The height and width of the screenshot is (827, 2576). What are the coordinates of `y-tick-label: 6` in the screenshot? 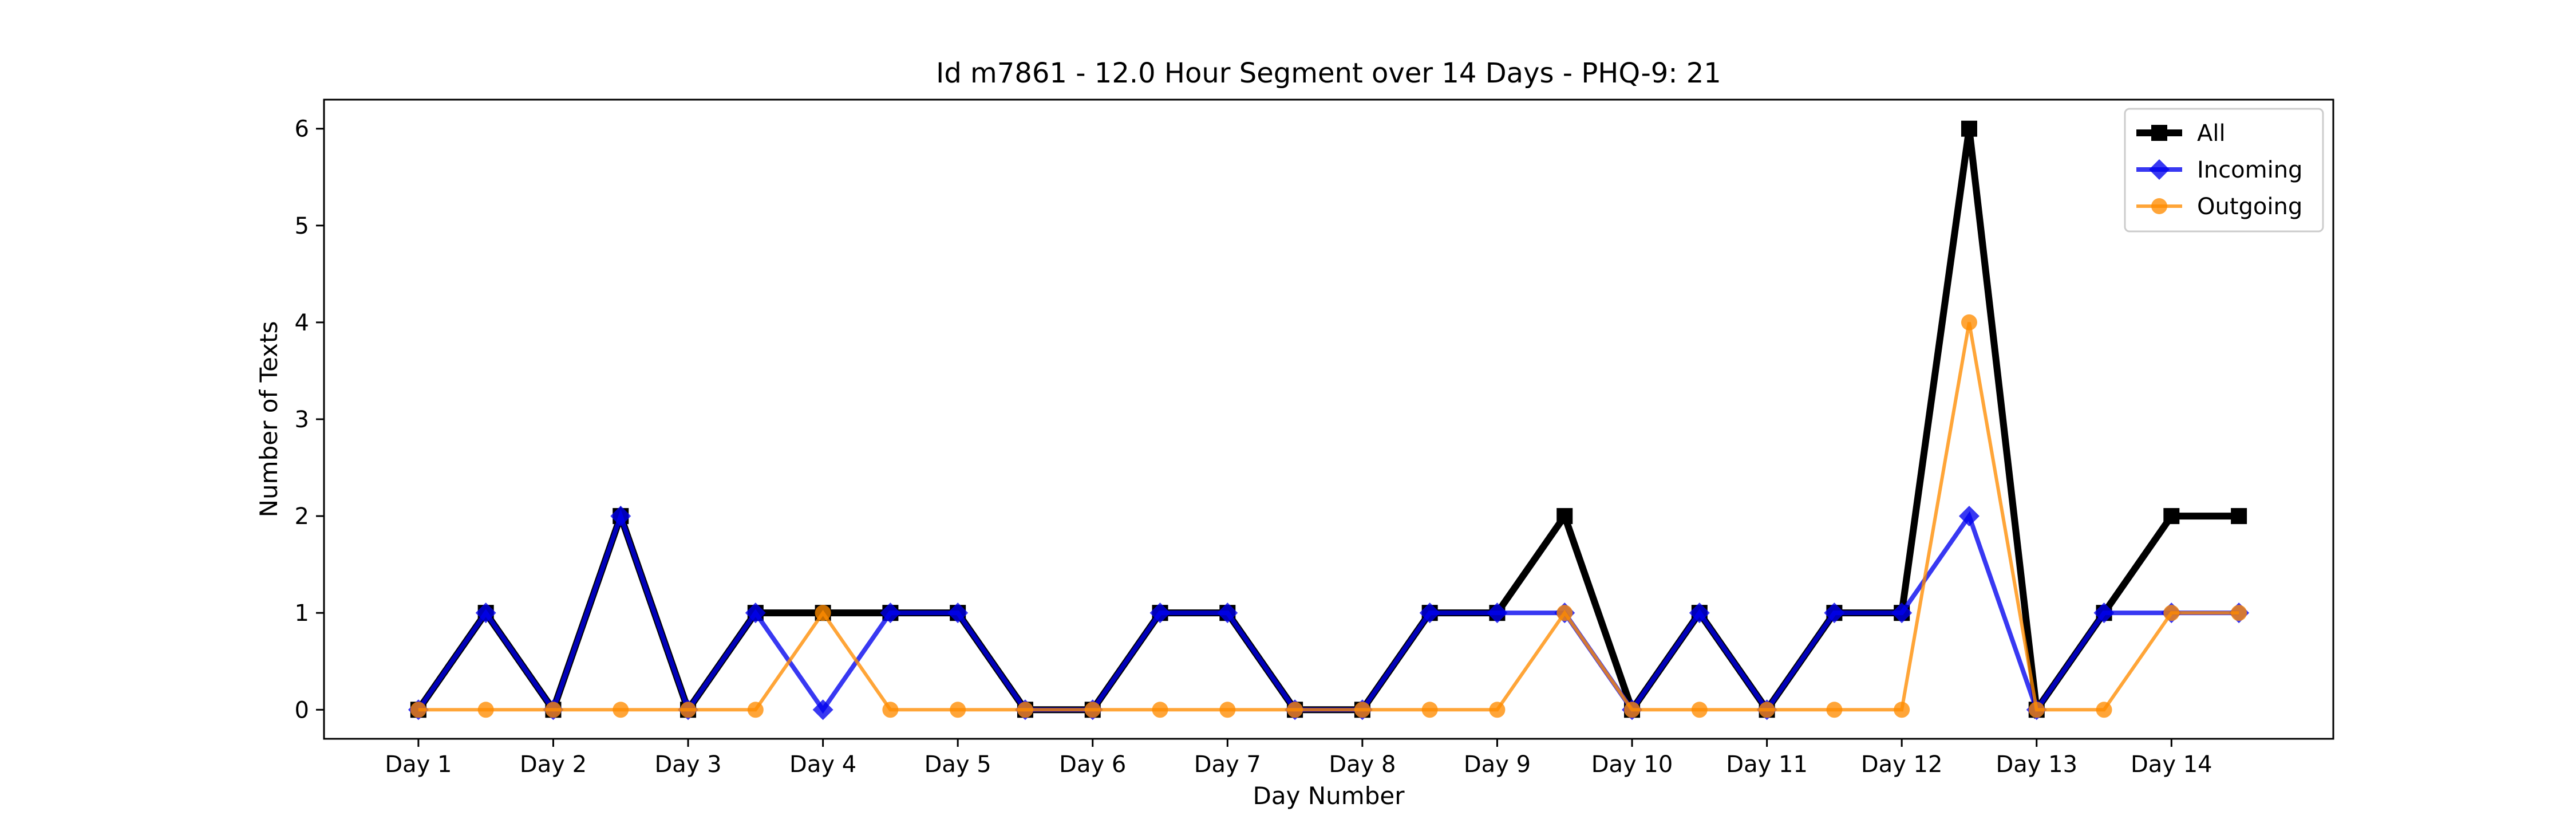 It's located at (302, 129).